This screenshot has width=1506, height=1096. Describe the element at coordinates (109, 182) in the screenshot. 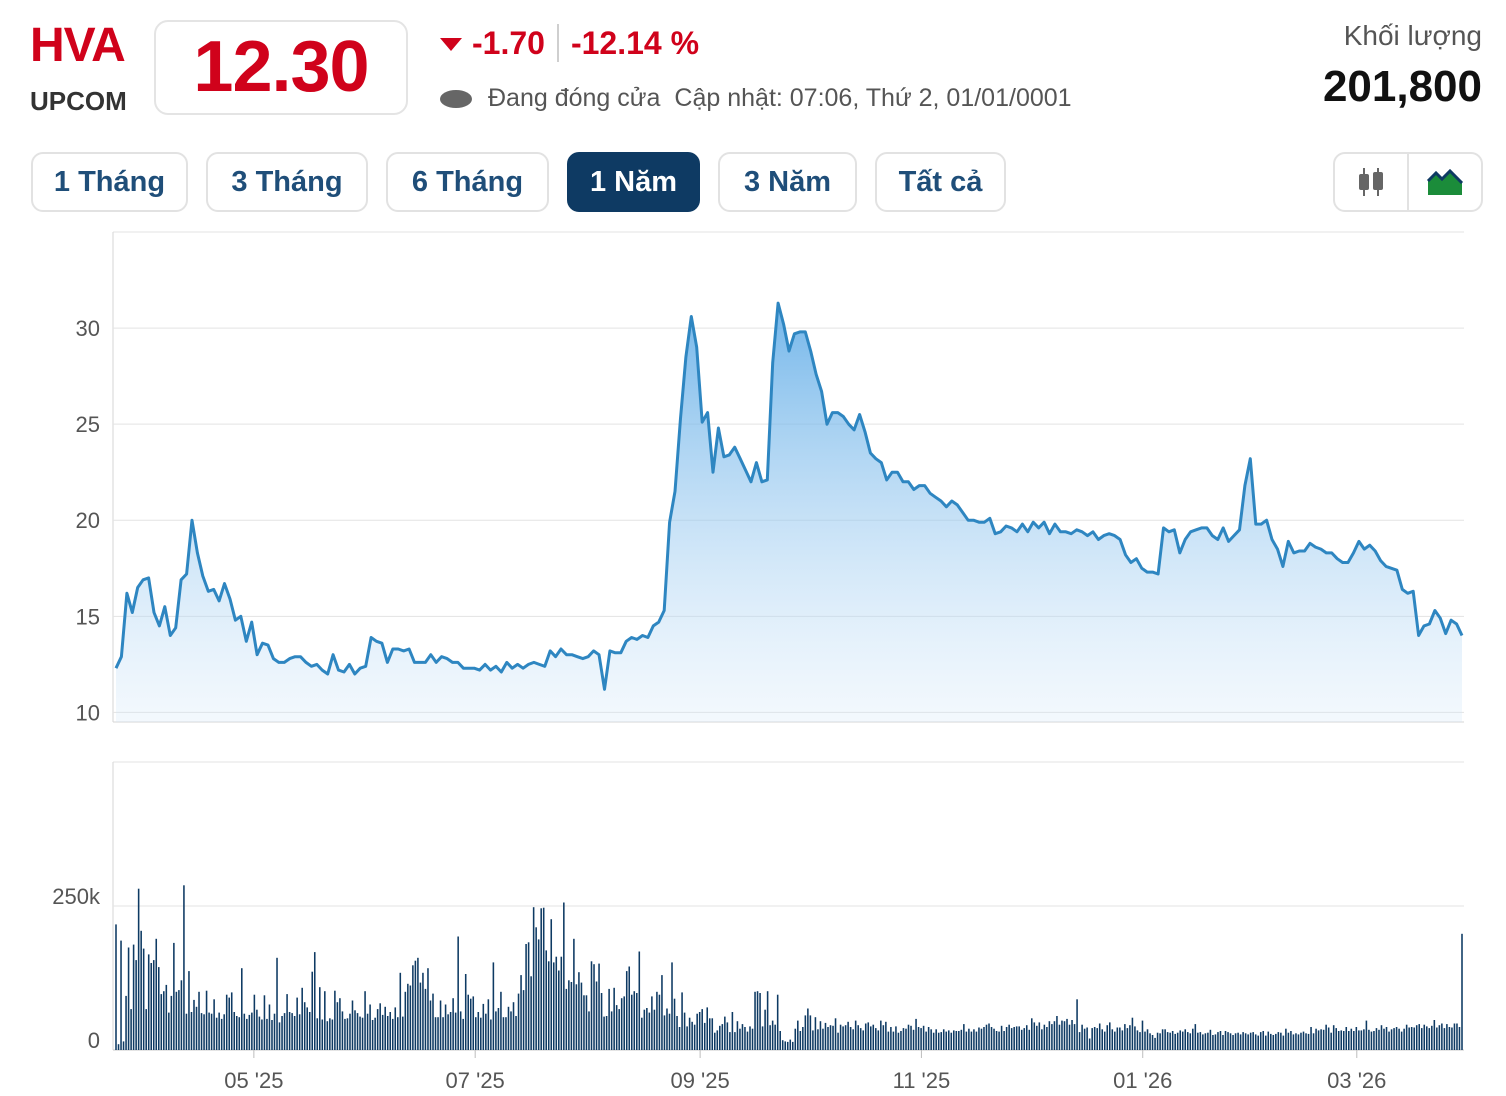

I see `tab-1-month: 1 Tháng` at that location.